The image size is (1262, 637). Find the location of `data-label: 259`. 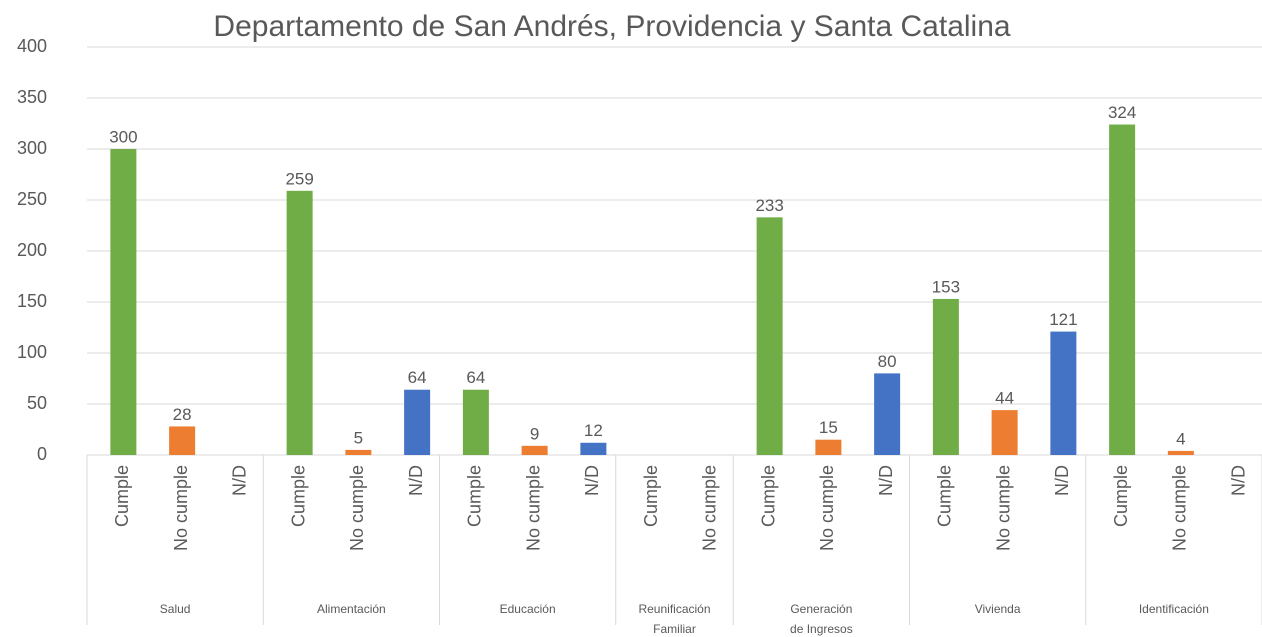

data-label: 259 is located at coordinates (299, 178).